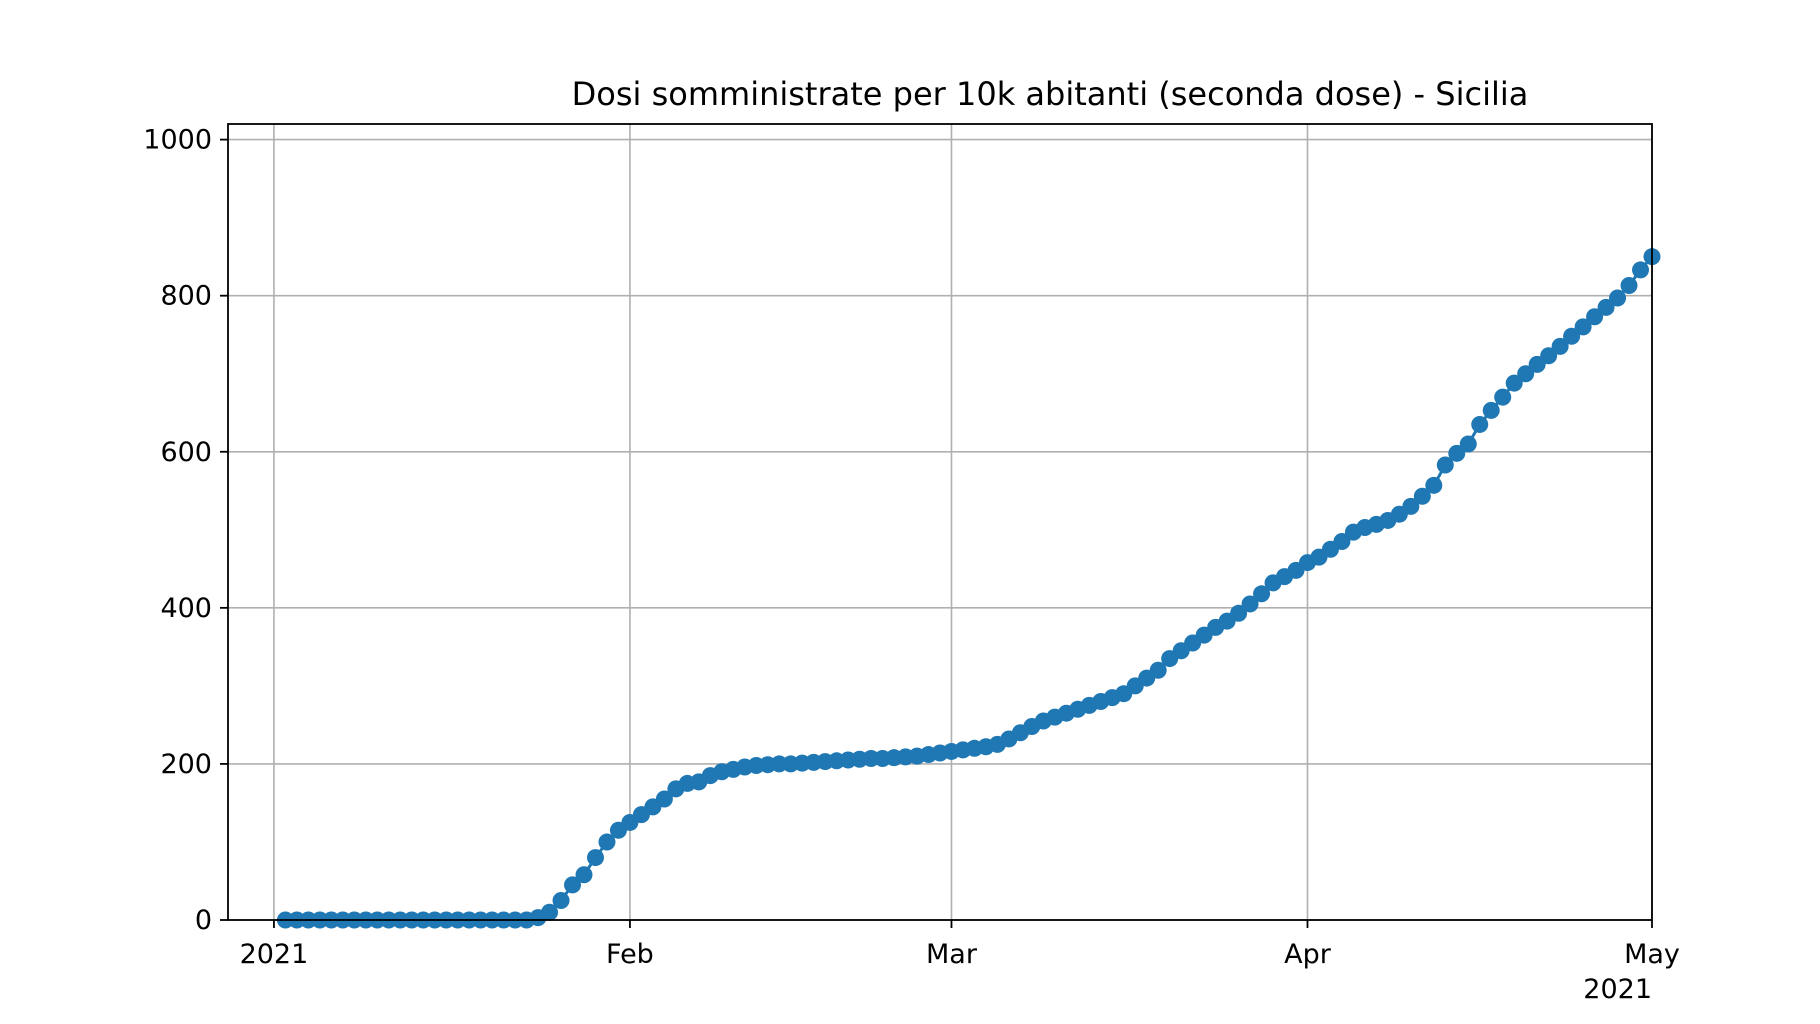  What do you see at coordinates (1652, 954) in the screenshot?
I see `x-tick-label: May` at bounding box center [1652, 954].